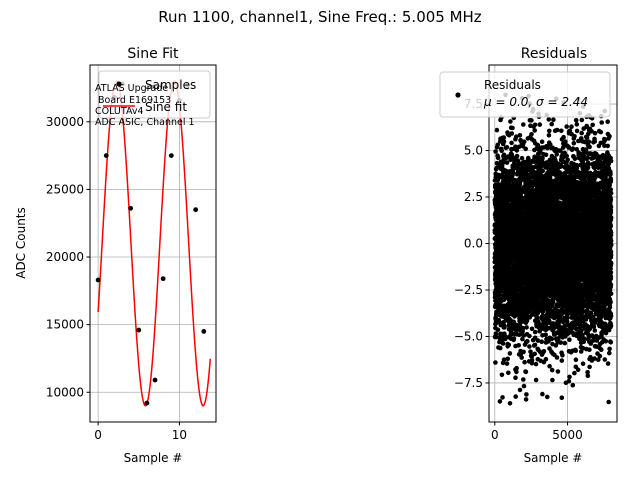 The height and width of the screenshot is (480, 640). Describe the element at coordinates (153, 54) in the screenshot. I see `sine-fit-title: Sine Fit` at that location.